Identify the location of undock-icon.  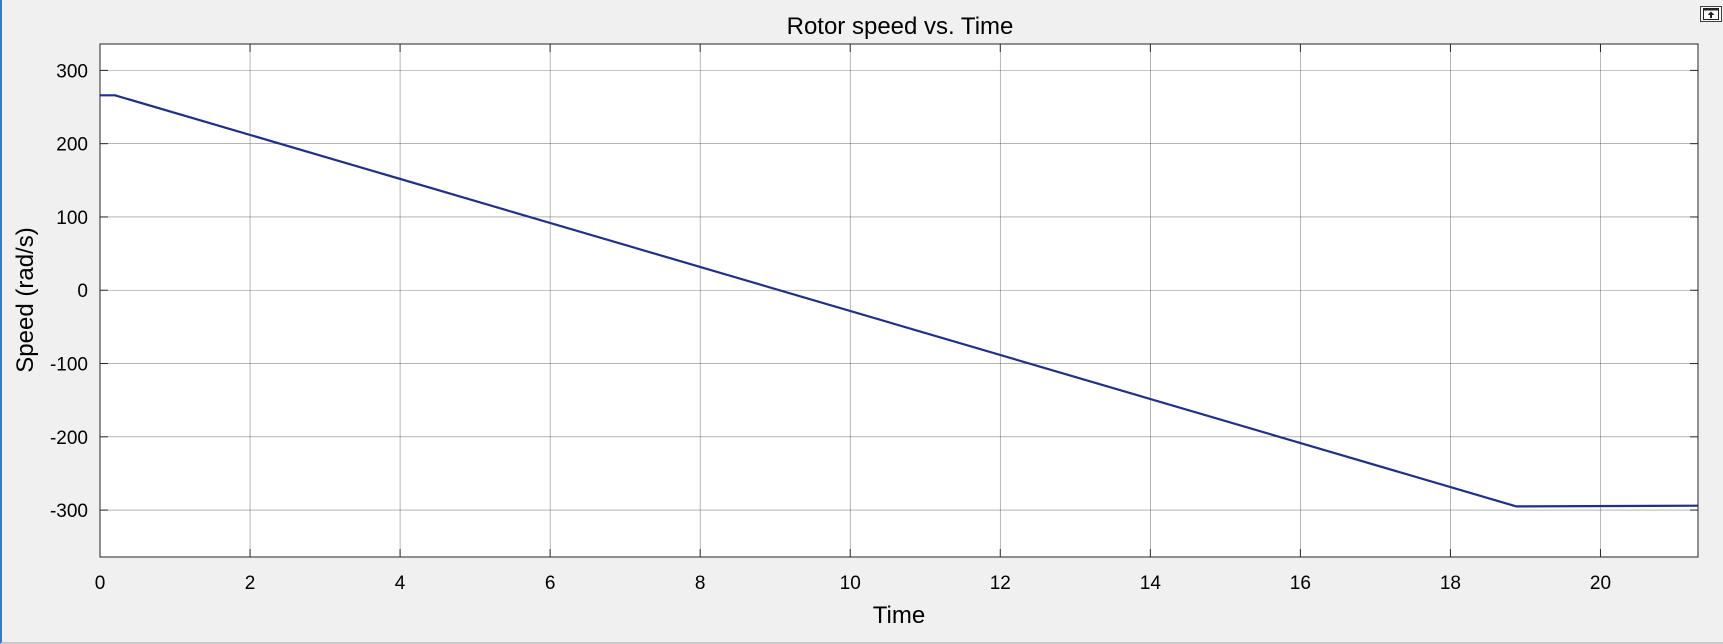
(1711, 14).